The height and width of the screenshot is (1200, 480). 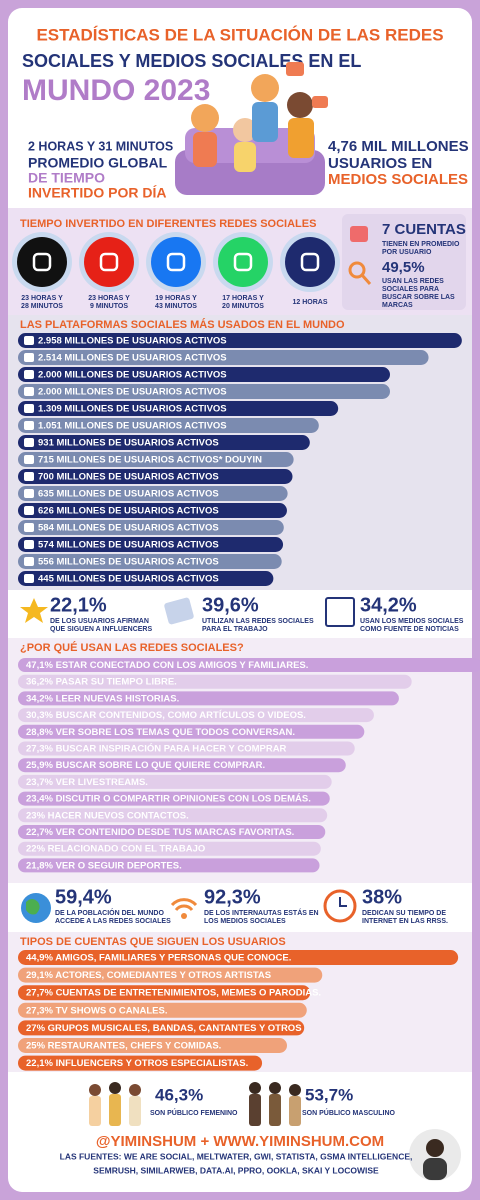 What do you see at coordinates (98, 163) in the screenshot?
I see `highlight-label: PROMEDIO GLOBAL` at bounding box center [98, 163].